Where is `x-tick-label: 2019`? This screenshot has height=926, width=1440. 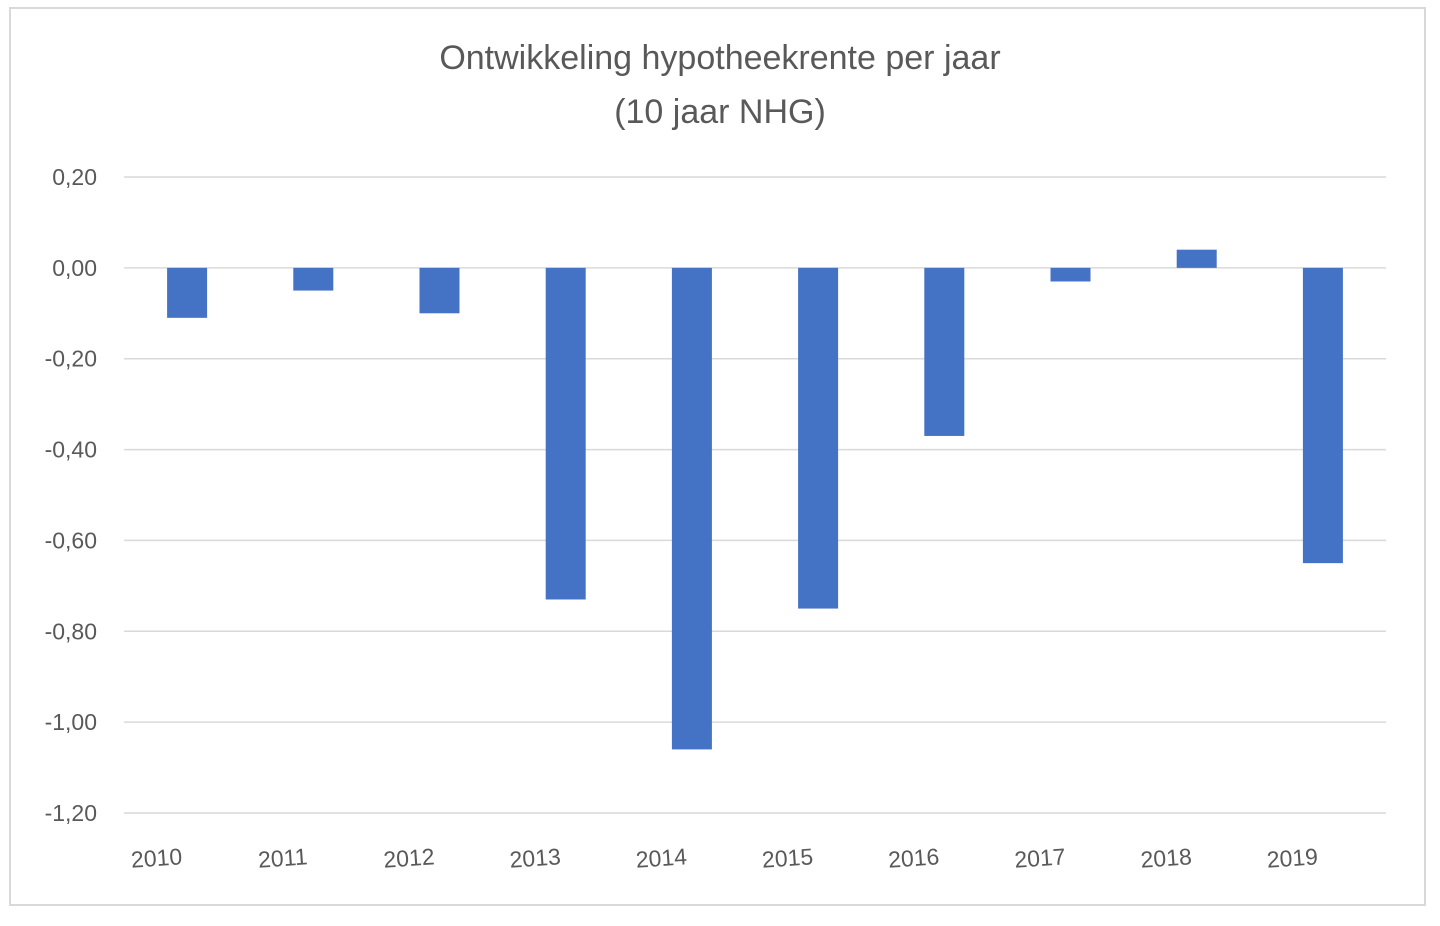
x-tick-label: 2019 is located at coordinates (1292, 858).